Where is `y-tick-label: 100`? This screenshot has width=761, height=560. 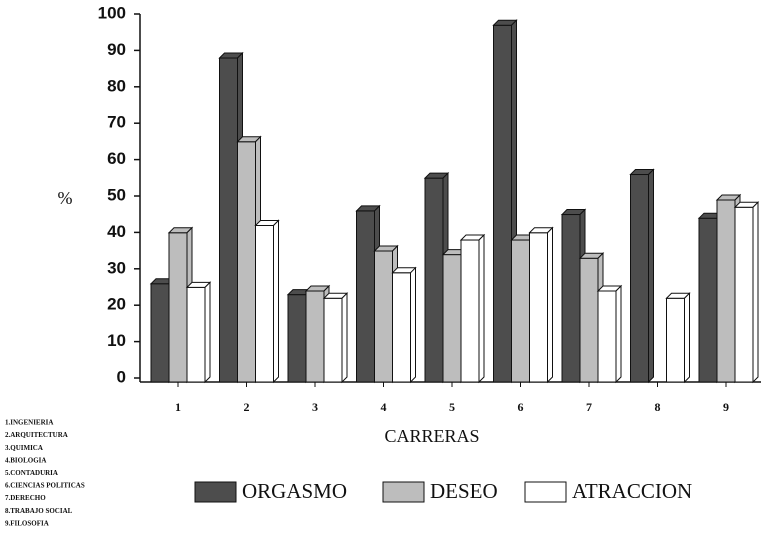 y-tick-label: 100 is located at coordinates (112, 12).